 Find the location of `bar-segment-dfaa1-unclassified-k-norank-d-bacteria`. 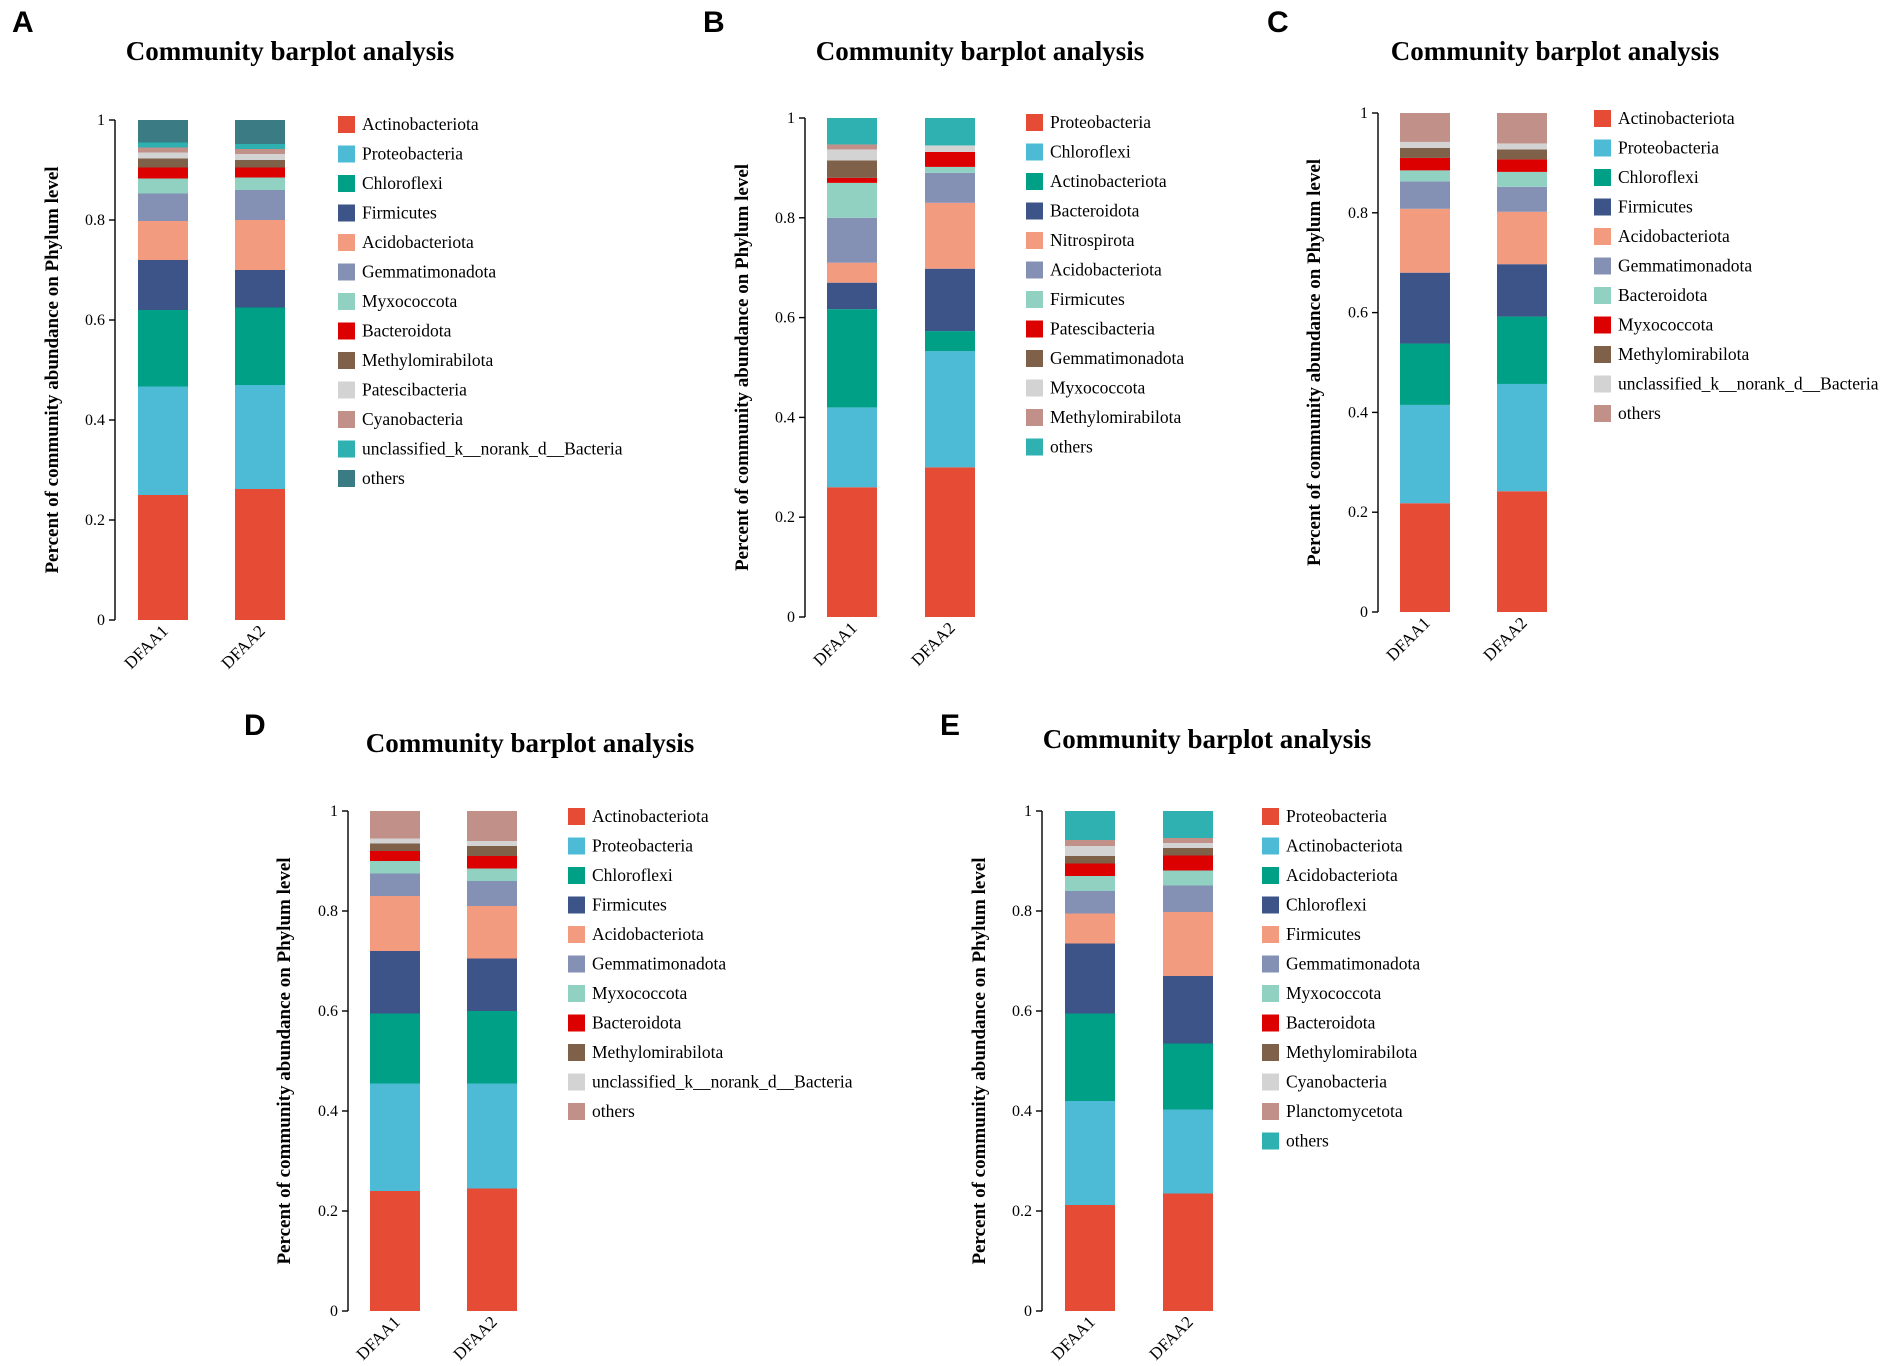

bar-segment-dfaa1-unclassified-k-norank-d-bacteria is located at coordinates (395, 841).